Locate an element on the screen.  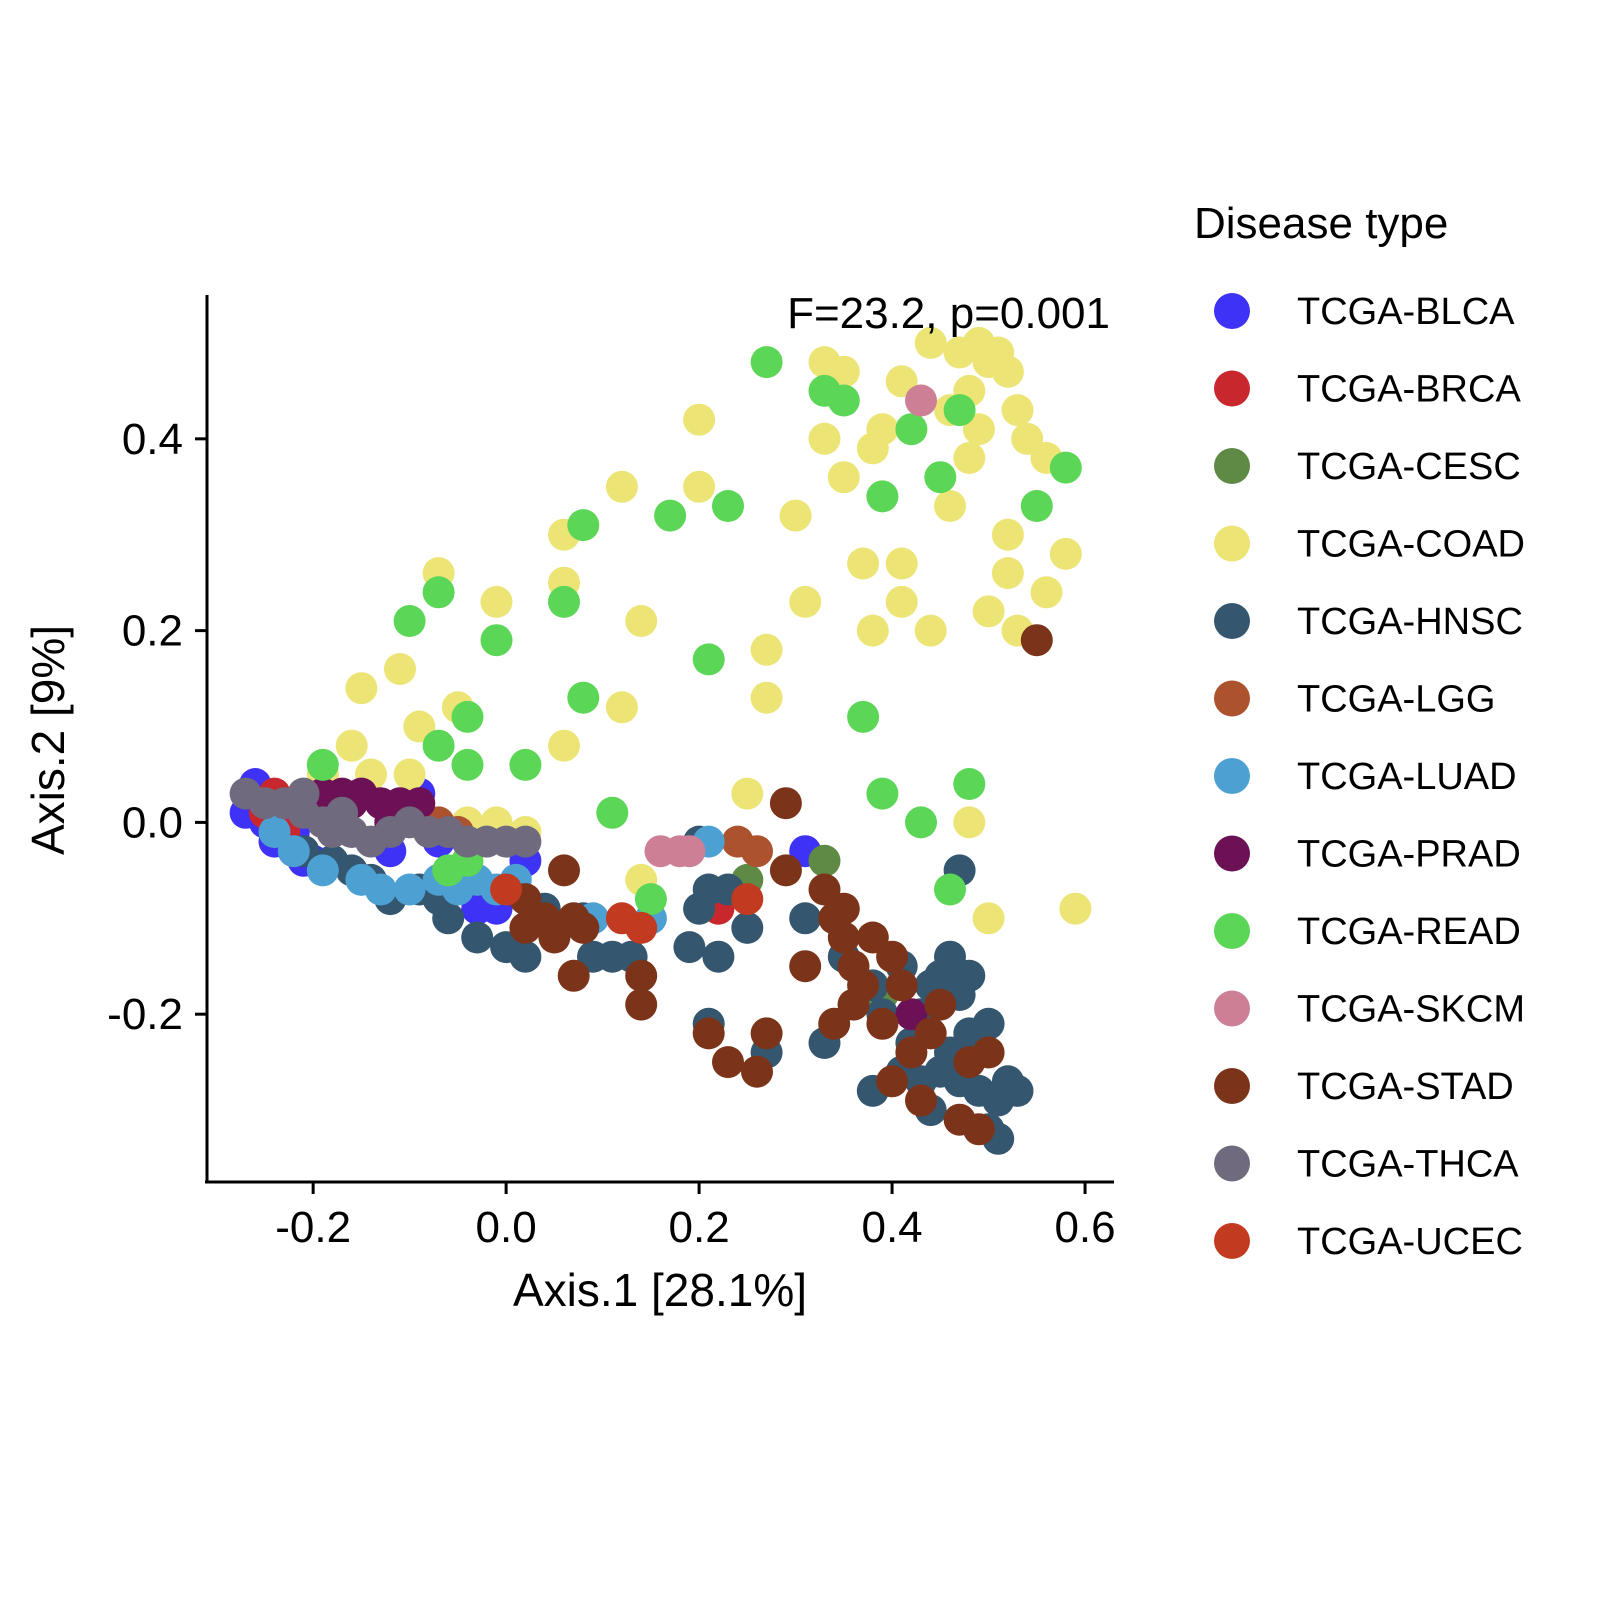
legend-swatch-tcga-cesc is located at coordinates (1232, 466).